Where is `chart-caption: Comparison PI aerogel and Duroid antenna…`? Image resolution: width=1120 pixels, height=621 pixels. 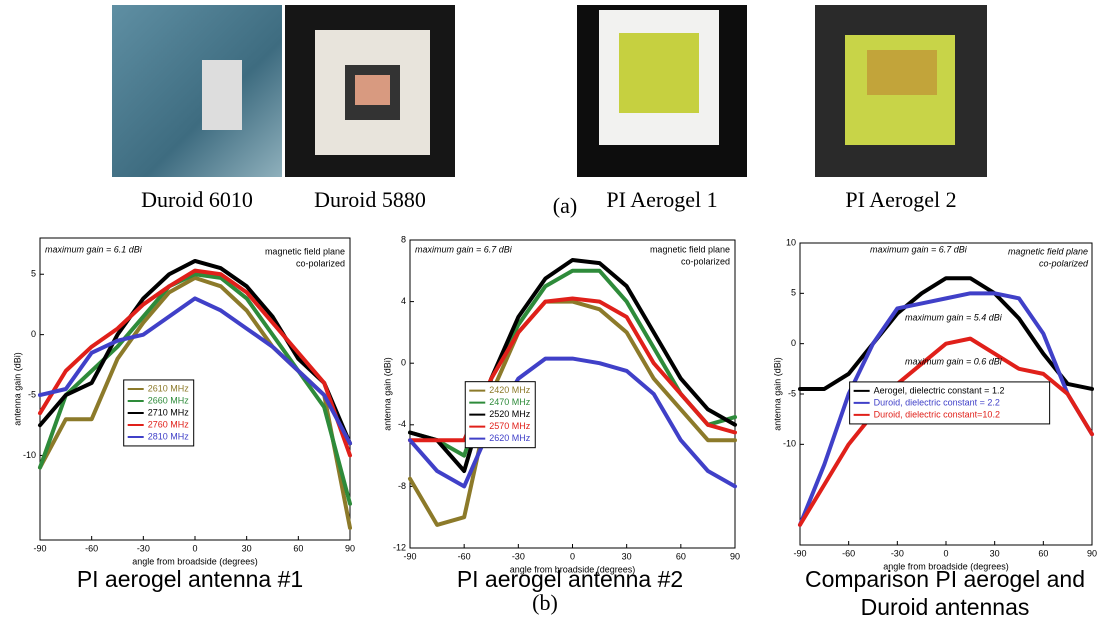 chart-caption: Comparison PI aerogel and Duroid antenna… is located at coordinates (945, 593).